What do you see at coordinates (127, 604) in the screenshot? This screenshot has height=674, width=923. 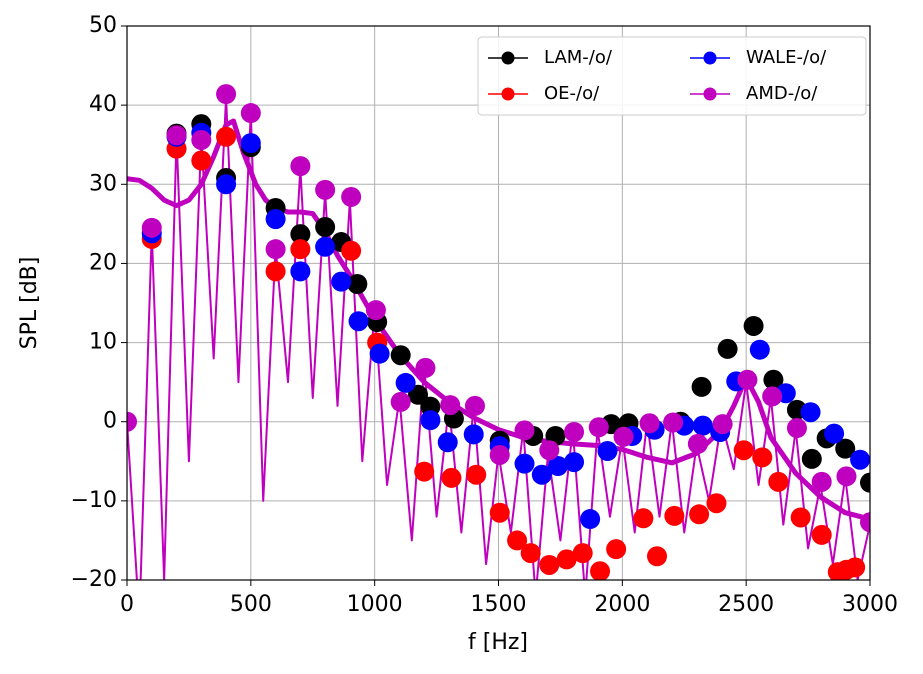 I see `x-tick-label: 0` at bounding box center [127, 604].